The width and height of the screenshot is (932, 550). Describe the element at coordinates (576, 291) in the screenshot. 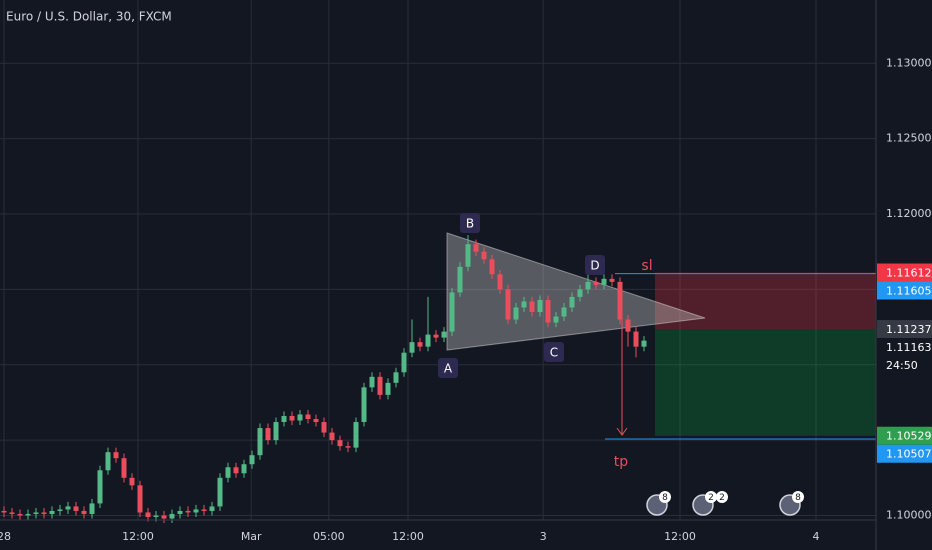

I see `triangle-pattern` at that location.